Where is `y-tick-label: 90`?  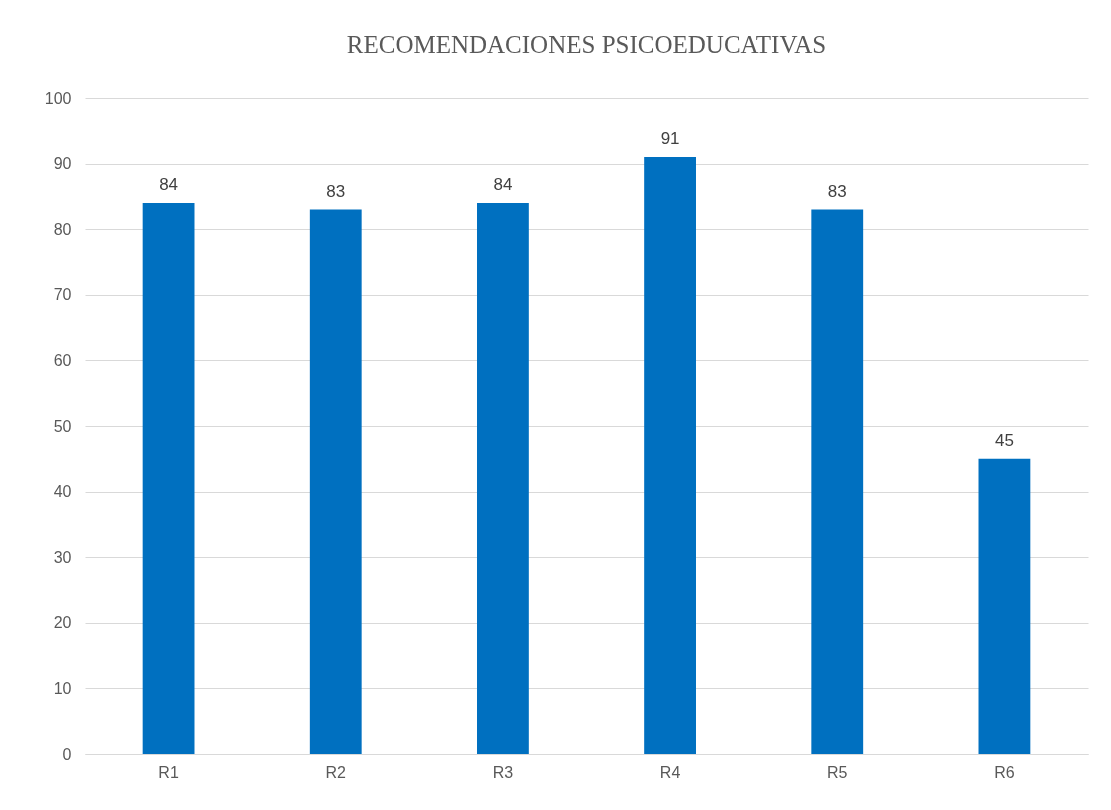 y-tick-label: 90 is located at coordinates (62, 164).